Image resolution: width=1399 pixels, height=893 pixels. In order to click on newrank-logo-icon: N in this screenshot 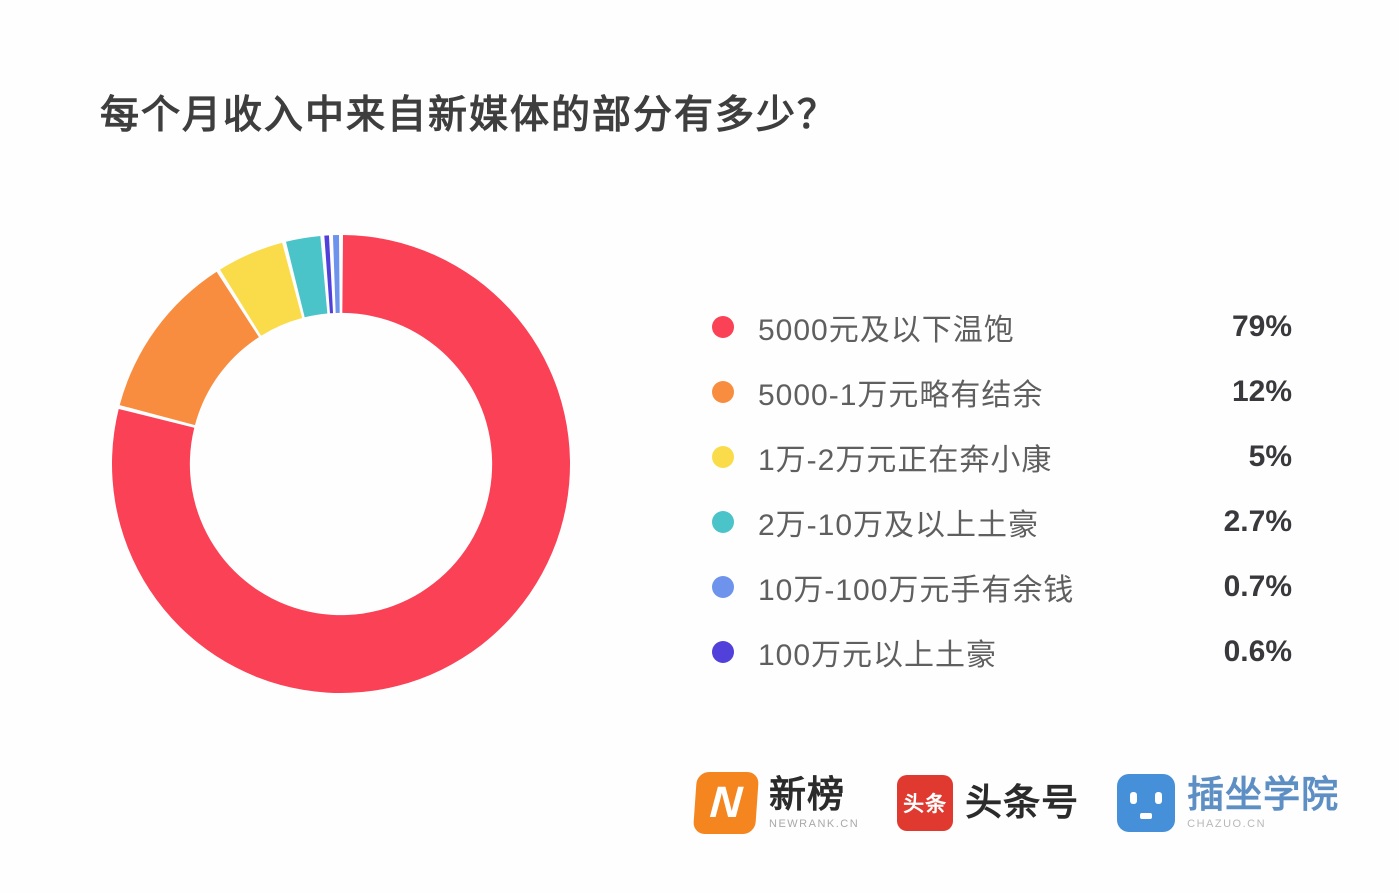, I will do `click(726, 803)`.